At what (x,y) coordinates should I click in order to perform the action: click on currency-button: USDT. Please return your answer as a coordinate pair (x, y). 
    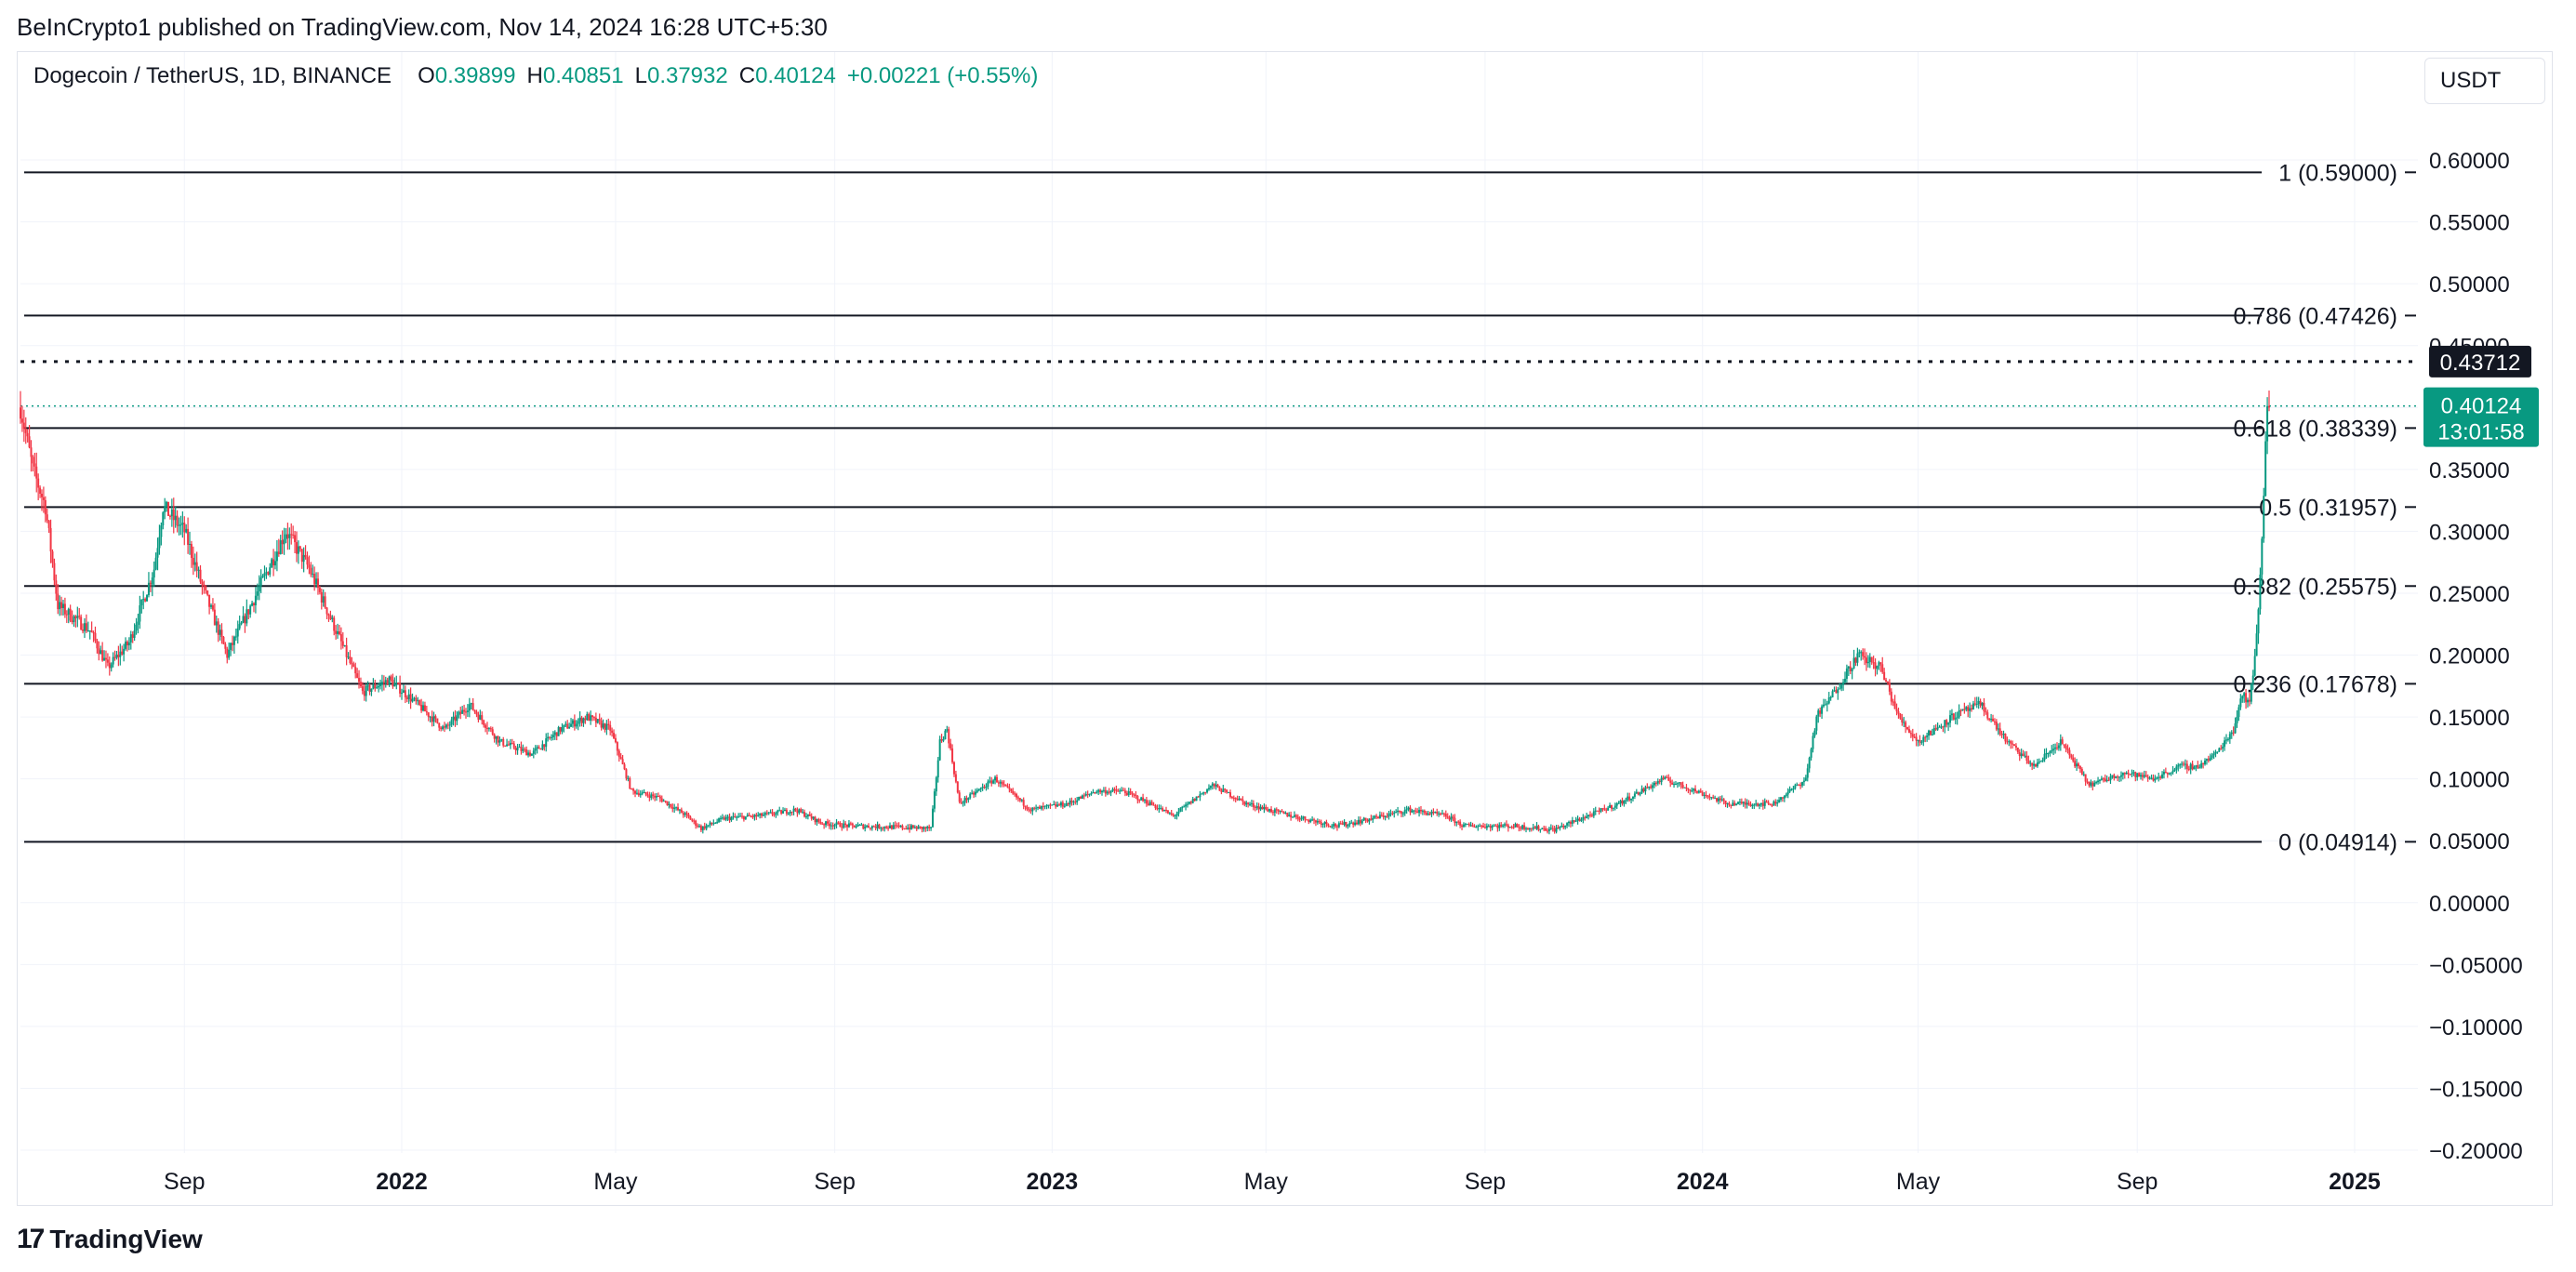
    Looking at the image, I should click on (2484, 81).